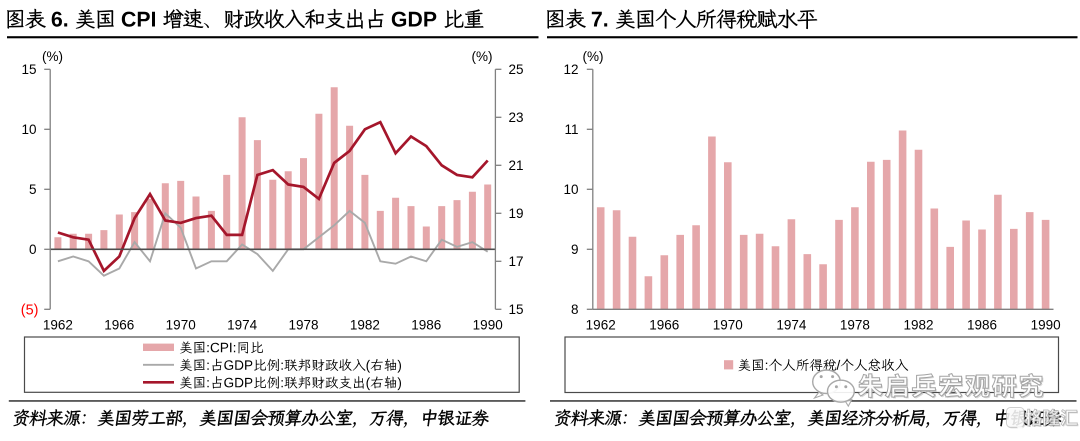  I want to click on svg-text: 0, so click(33, 249).